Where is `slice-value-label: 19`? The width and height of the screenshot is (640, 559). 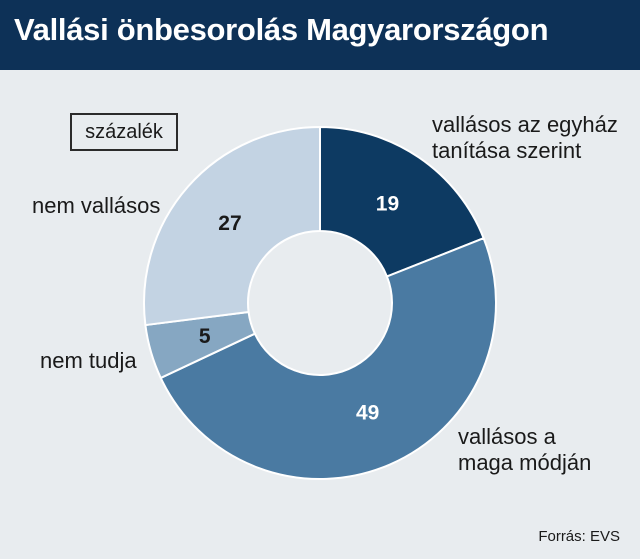 slice-value-label: 19 is located at coordinates (387, 203).